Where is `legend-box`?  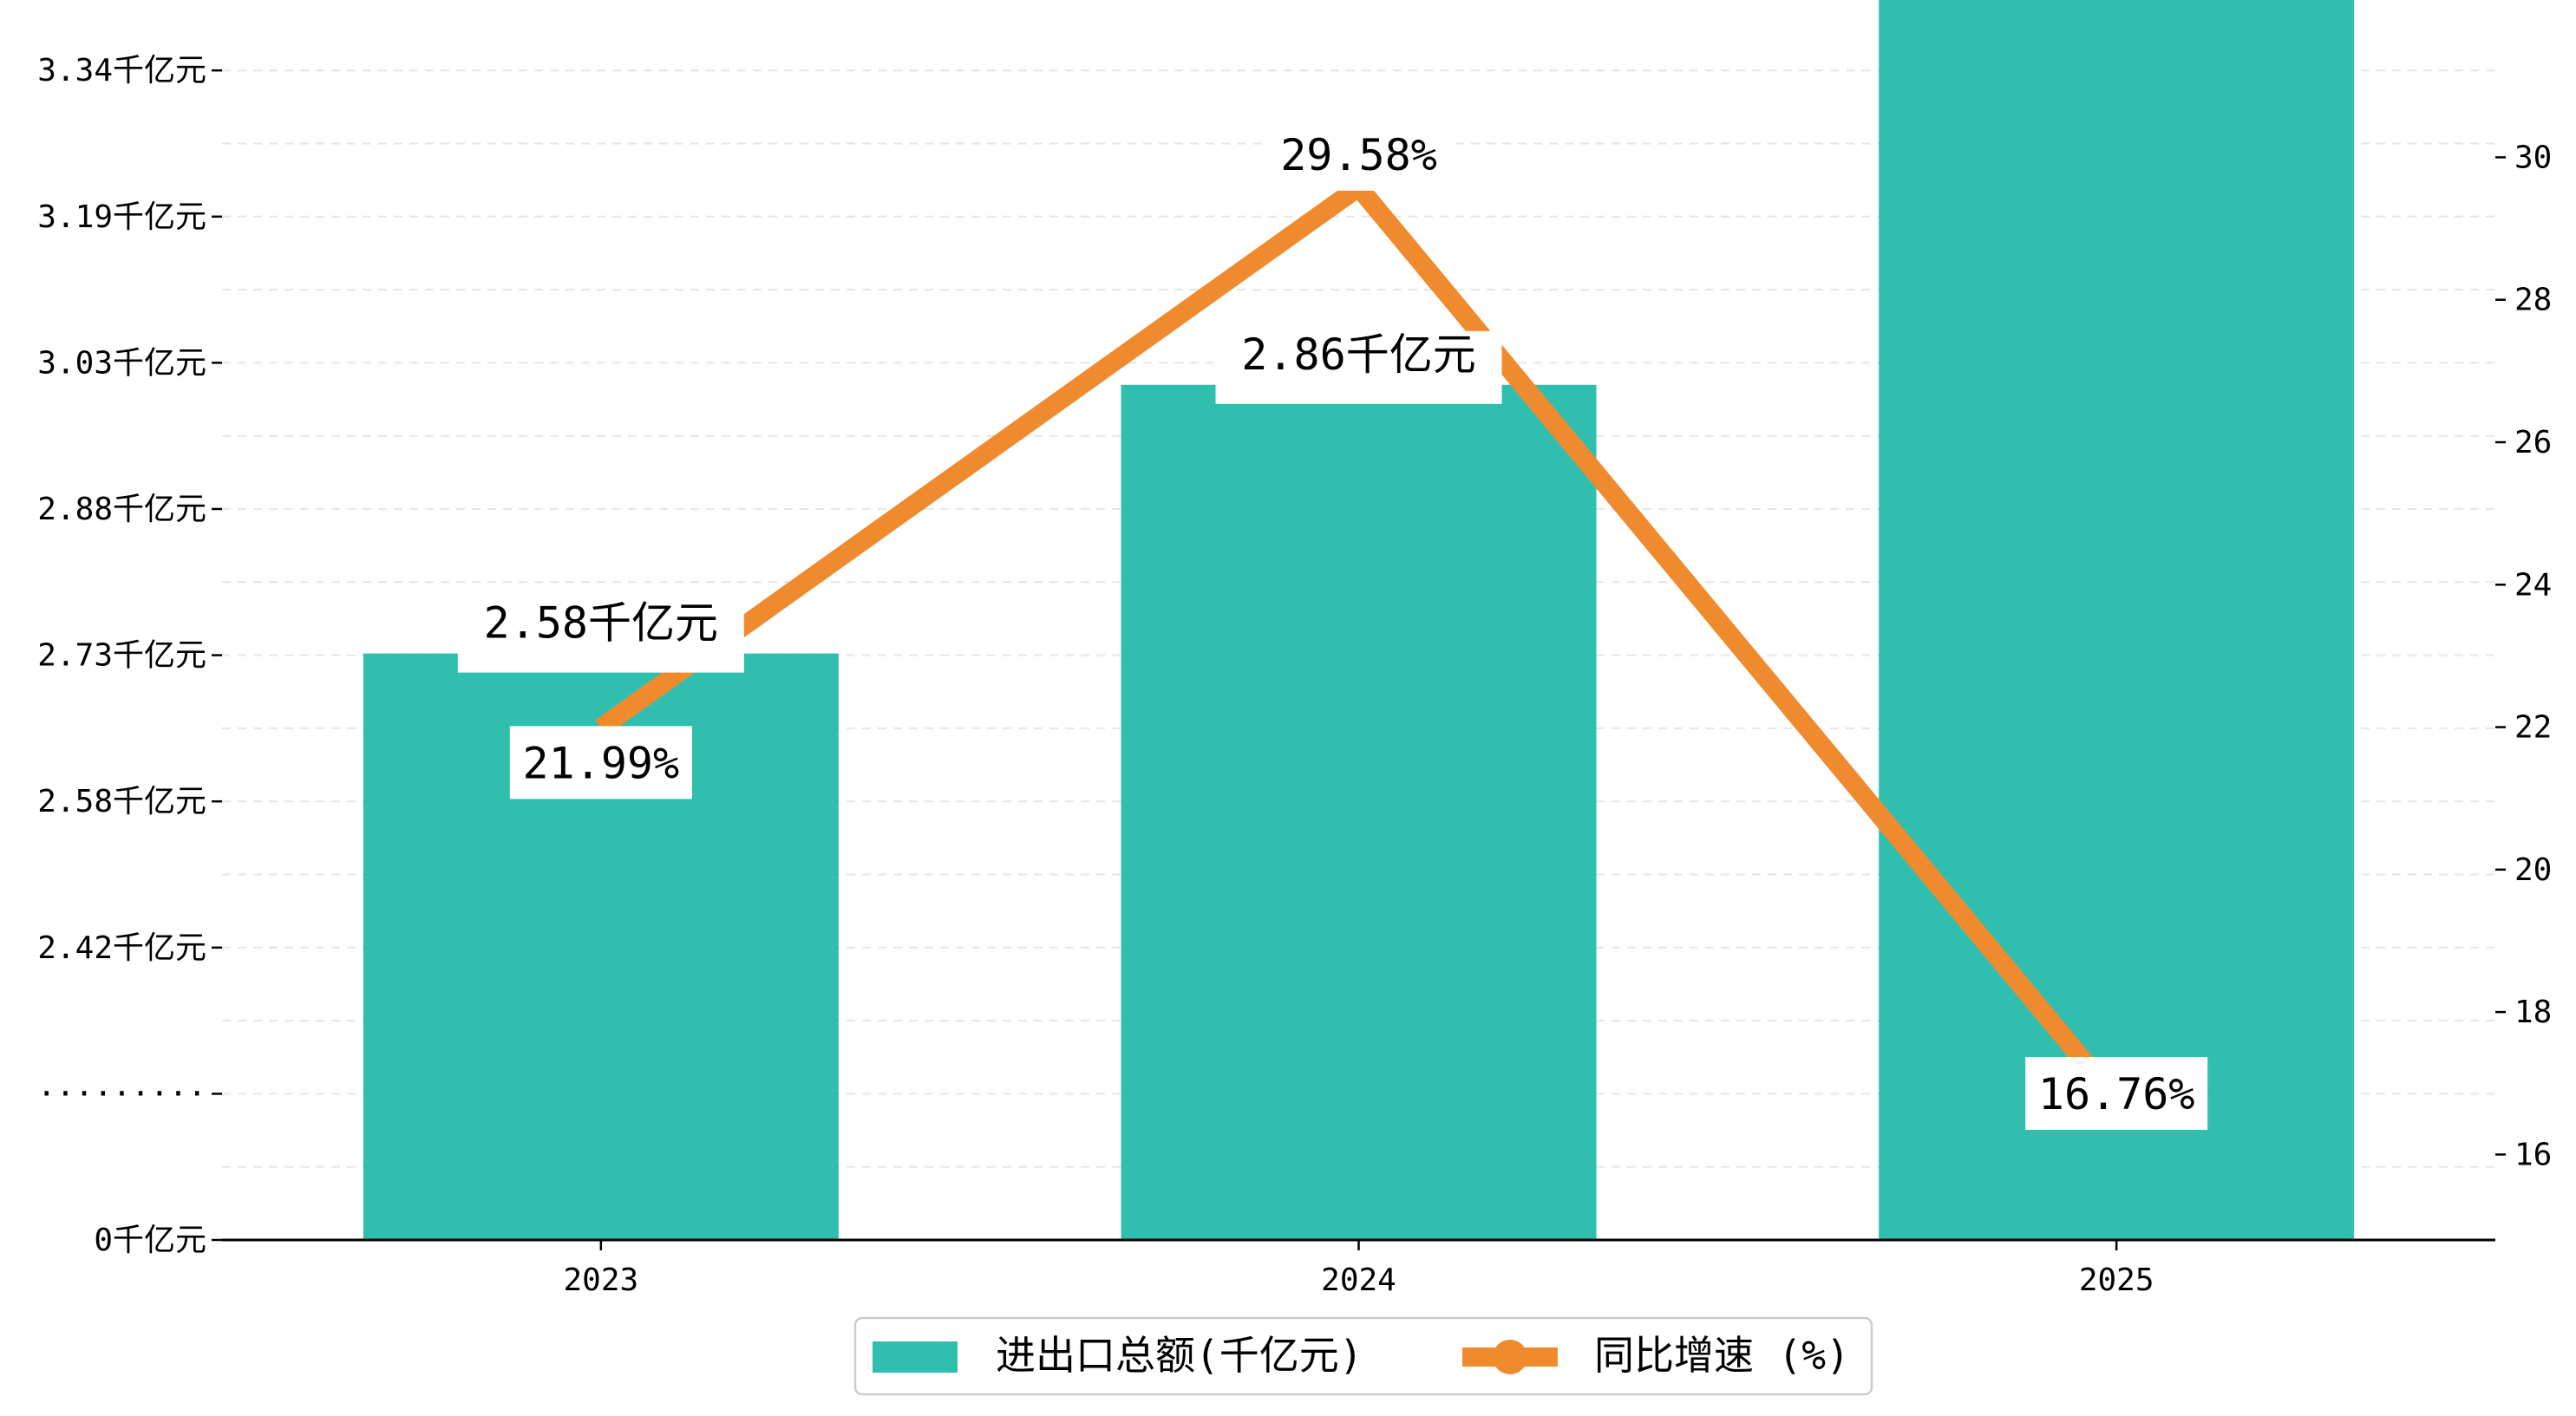
legend-box is located at coordinates (1363, 1356).